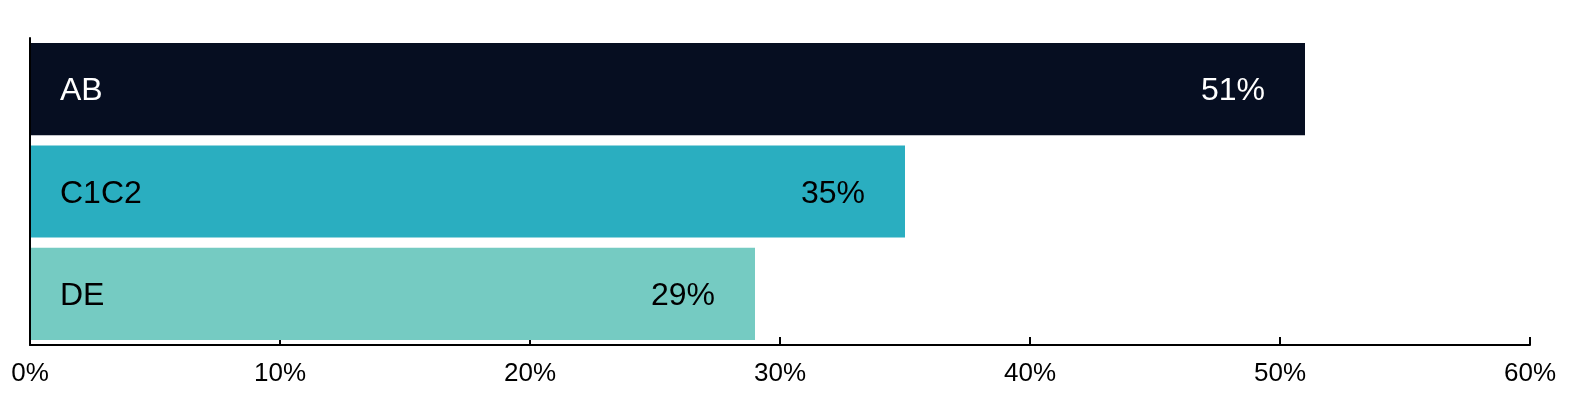  What do you see at coordinates (832, 191) in the screenshot?
I see `data-label: 35%` at bounding box center [832, 191].